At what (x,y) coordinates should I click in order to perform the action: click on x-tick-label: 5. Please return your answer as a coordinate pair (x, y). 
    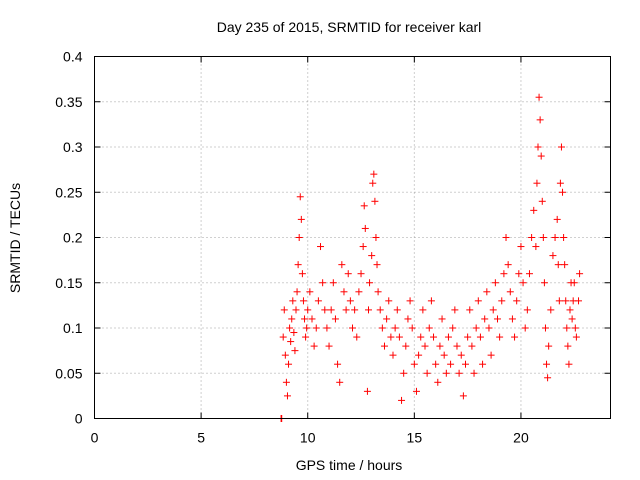
    Looking at the image, I should click on (201, 438).